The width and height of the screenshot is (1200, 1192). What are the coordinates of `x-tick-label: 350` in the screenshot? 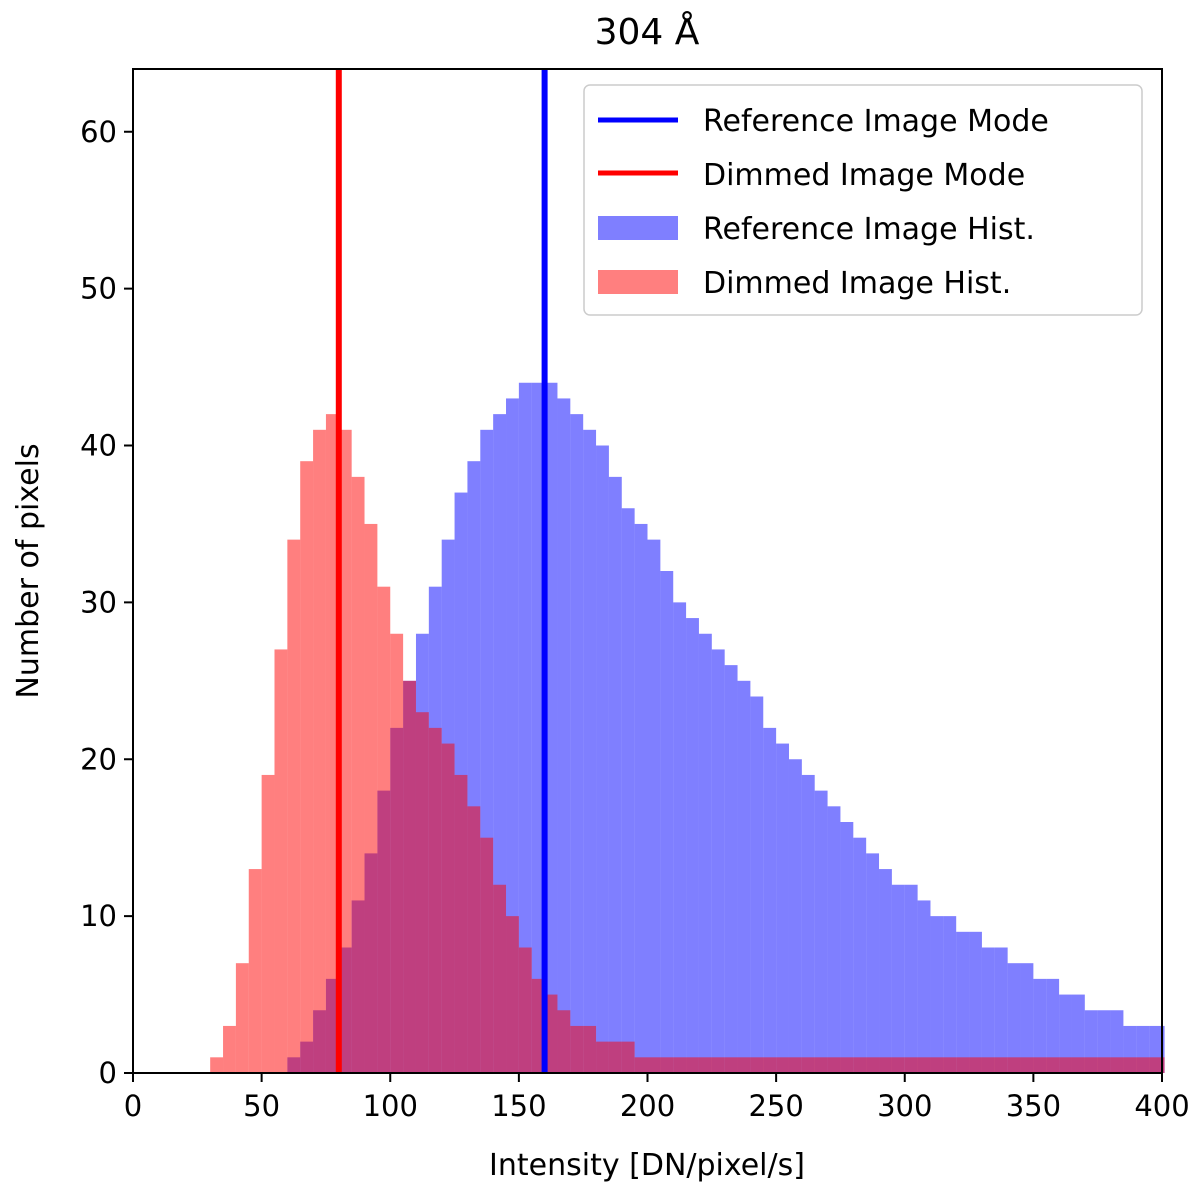 It's located at (1033, 1106).